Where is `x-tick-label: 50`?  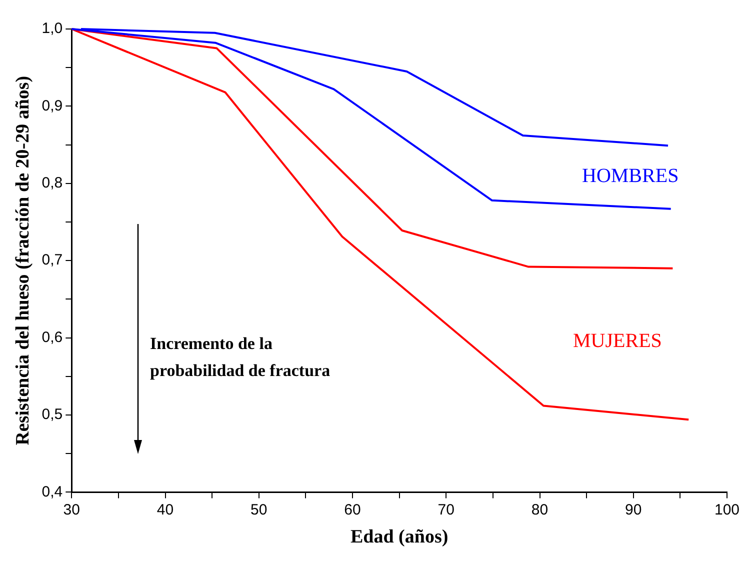
x-tick-label: 50 is located at coordinates (259, 509).